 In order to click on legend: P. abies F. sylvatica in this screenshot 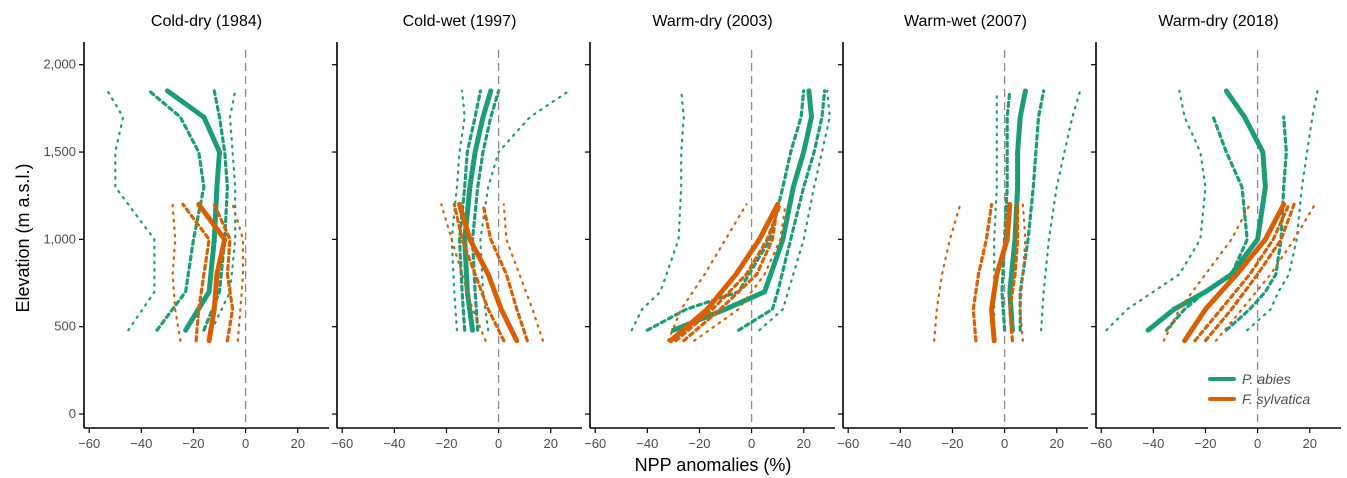, I will do `click(1259, 389)`.